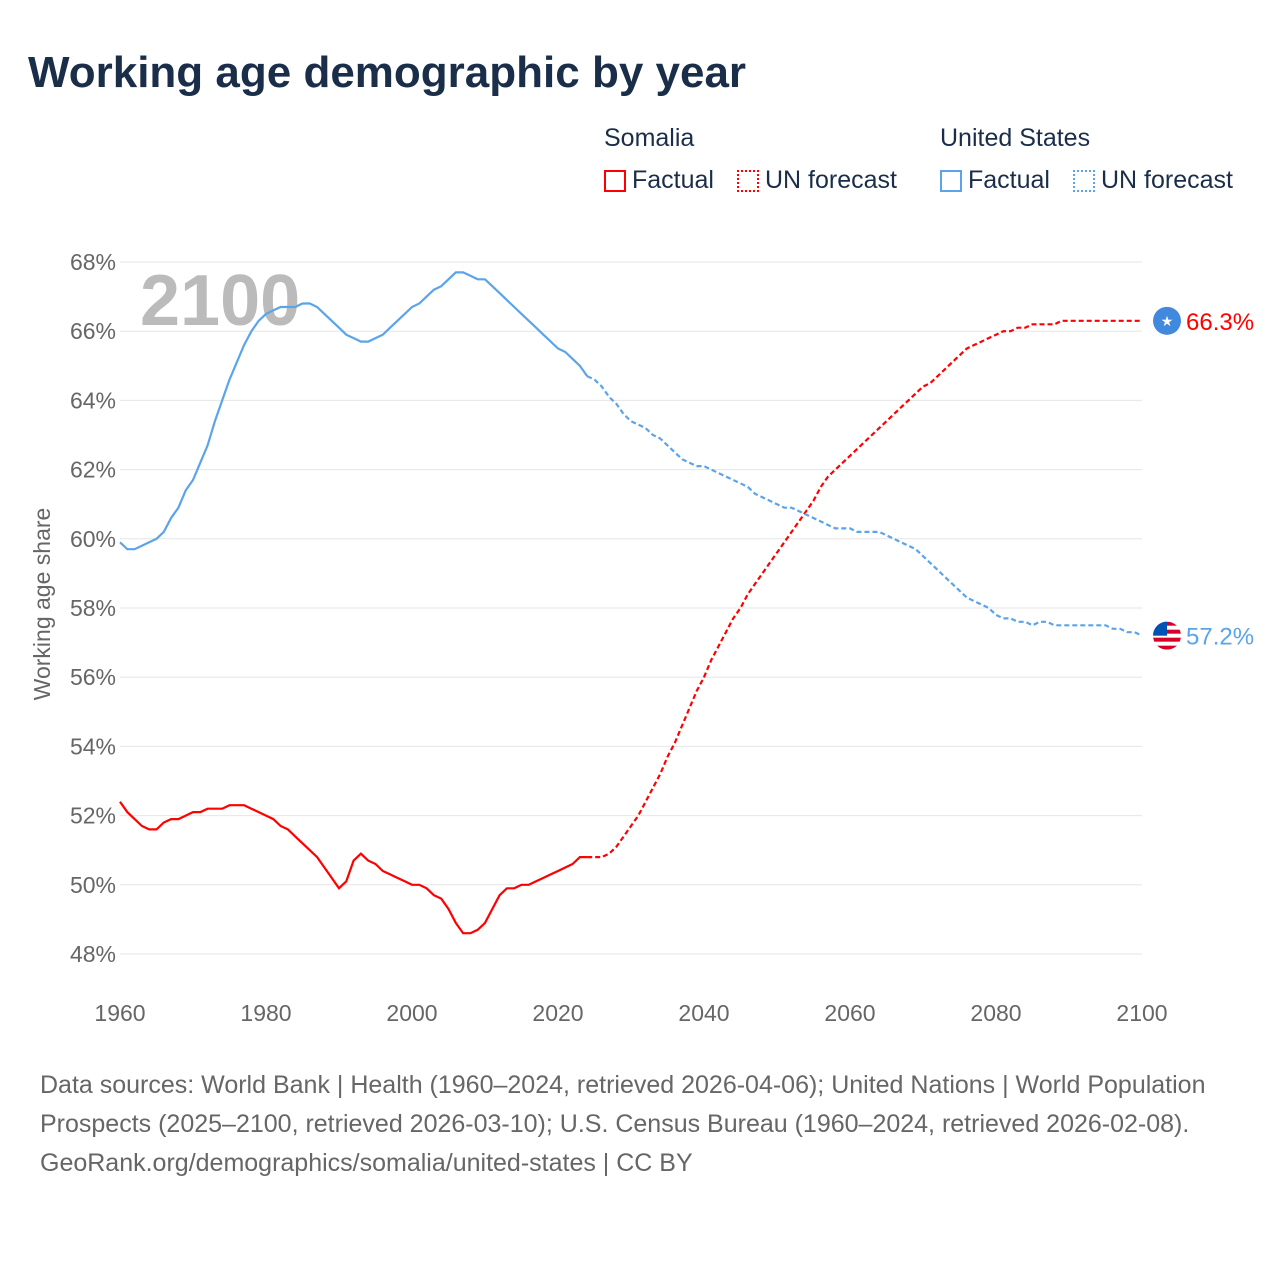  What do you see at coordinates (1220, 322) in the screenshot?
I see `somalia-end-value: 66.3%` at bounding box center [1220, 322].